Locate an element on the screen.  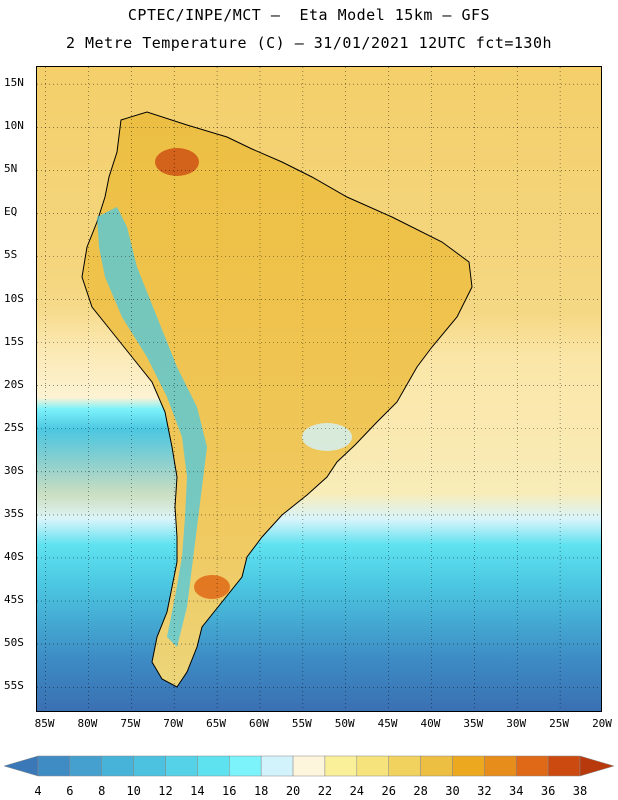
lat-label: 10S is located at coordinates (14, 298).